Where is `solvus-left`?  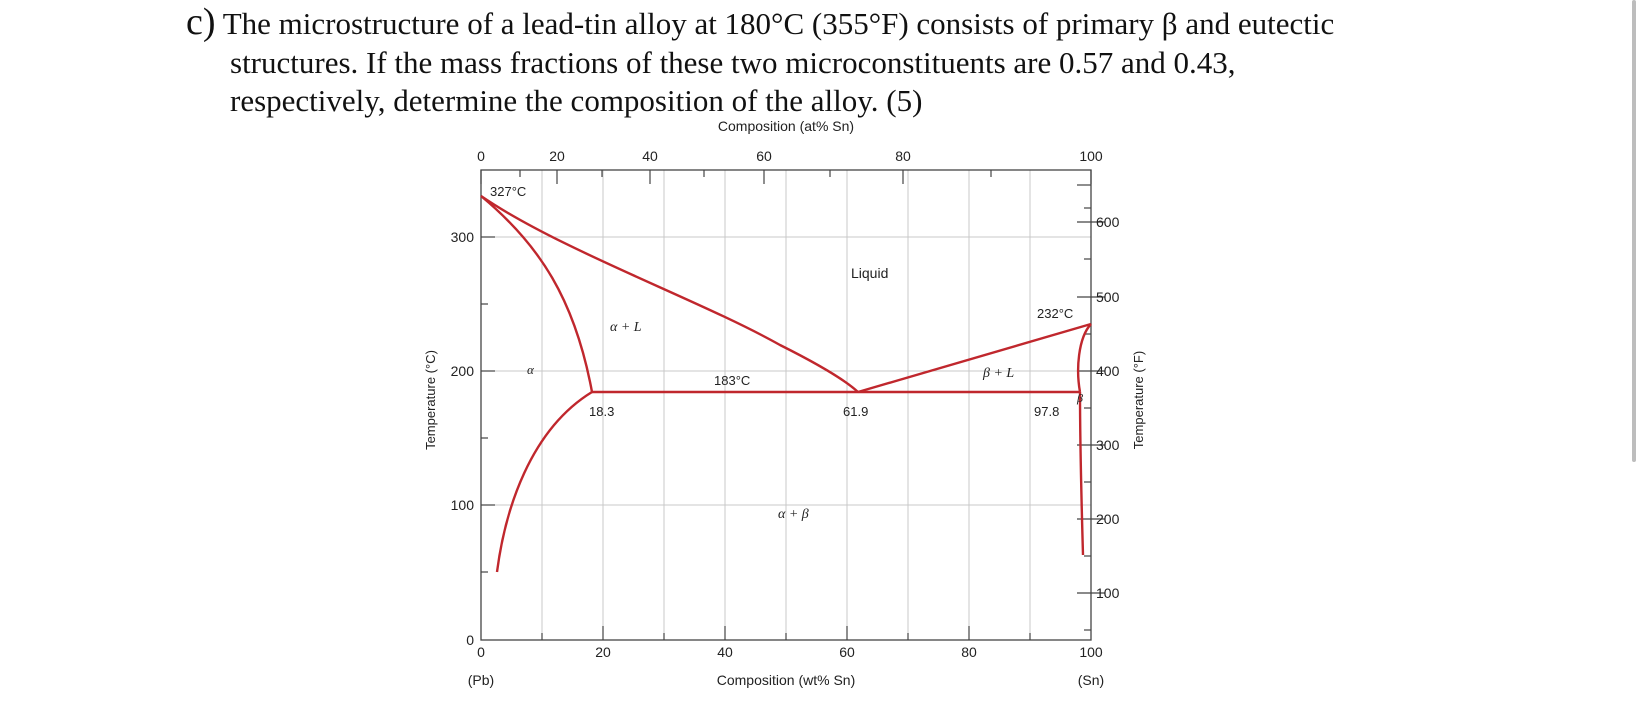
solvus-left is located at coordinates (544, 481).